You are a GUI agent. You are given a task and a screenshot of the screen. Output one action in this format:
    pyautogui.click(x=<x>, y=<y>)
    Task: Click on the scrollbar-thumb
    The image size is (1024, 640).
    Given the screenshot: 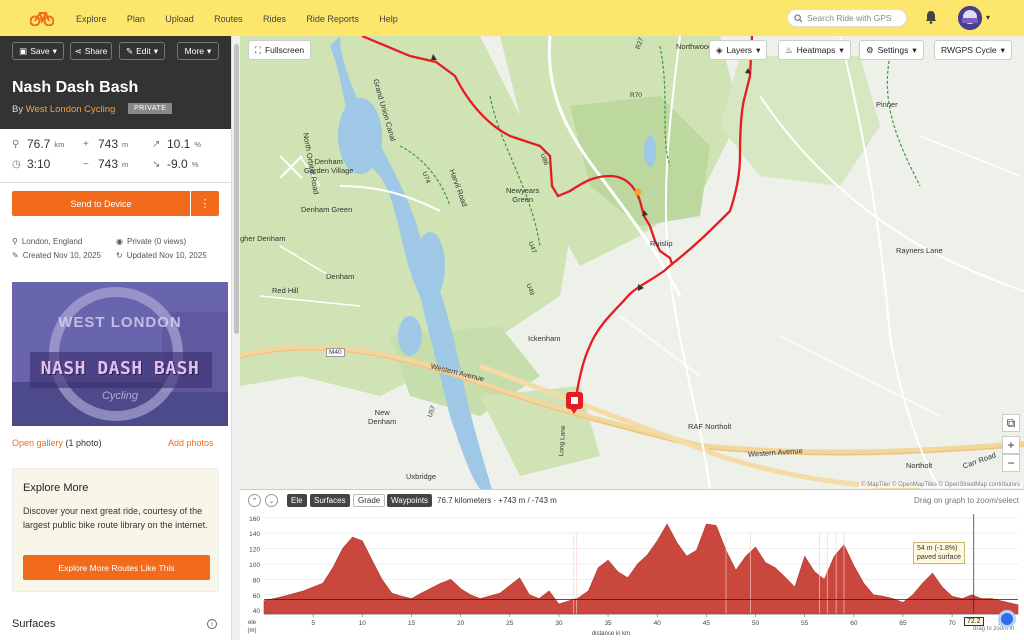 What is the action you would take?
    pyautogui.click(x=236, y=189)
    